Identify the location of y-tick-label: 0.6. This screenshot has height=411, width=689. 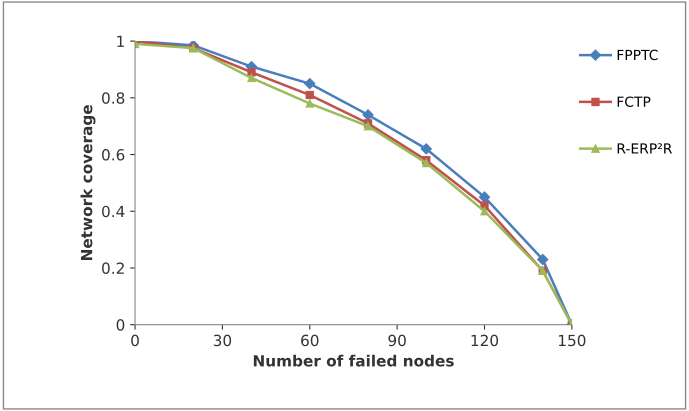
(113, 155).